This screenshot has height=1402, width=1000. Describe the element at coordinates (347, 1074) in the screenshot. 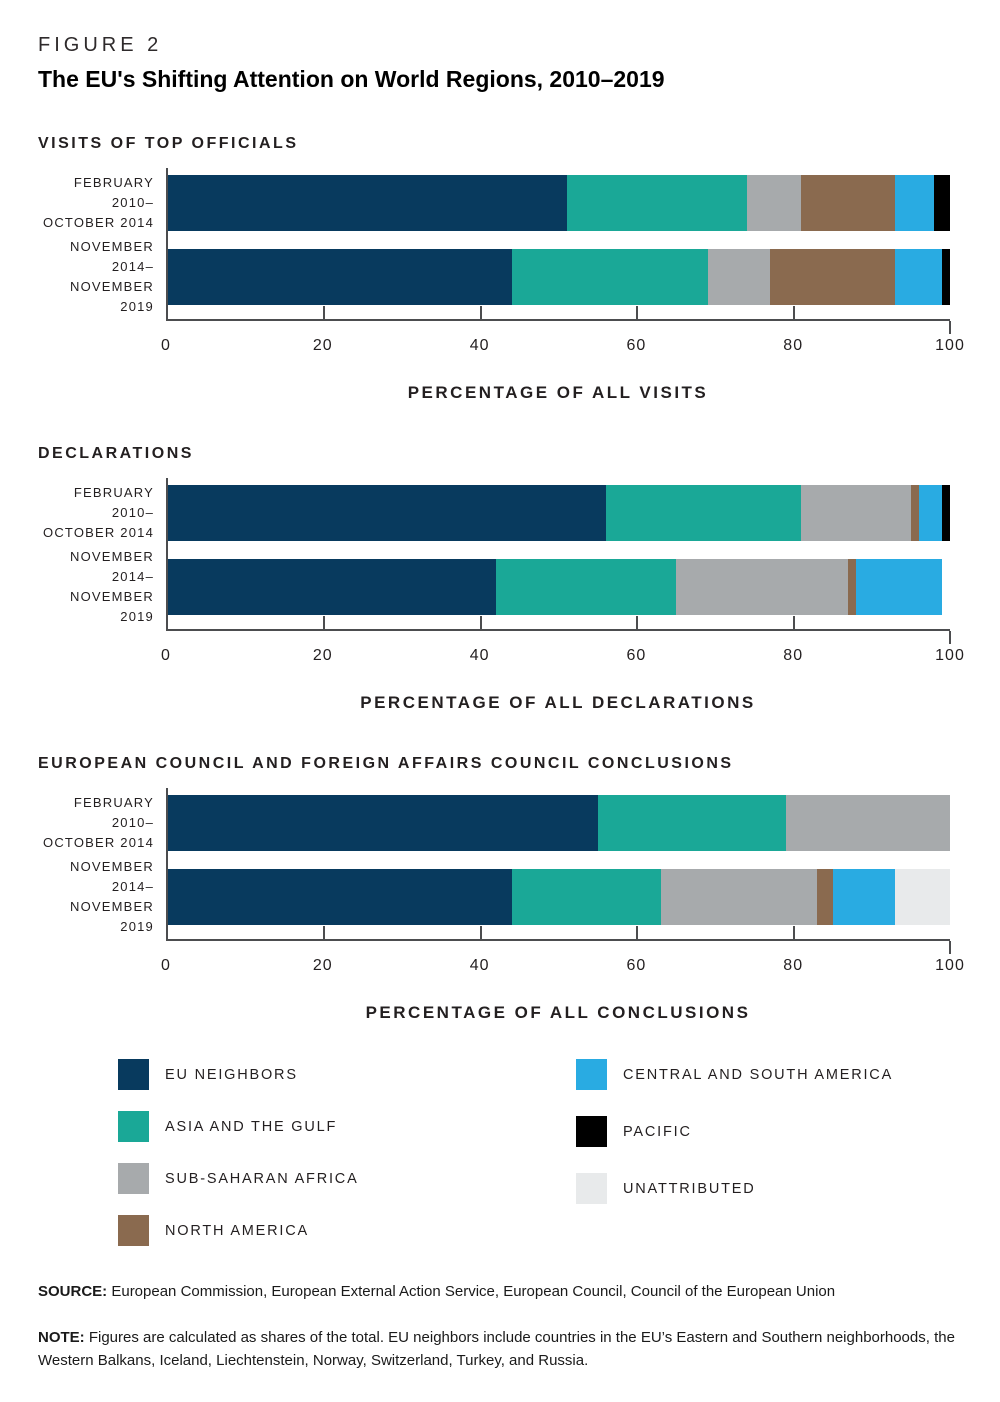

I see `legend-item-eu-neighbors: EU NEIGHBORS` at that location.